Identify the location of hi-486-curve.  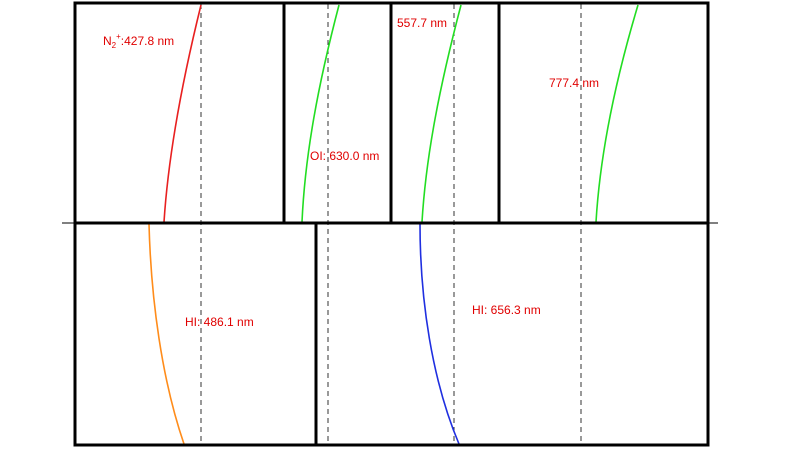
(166, 334).